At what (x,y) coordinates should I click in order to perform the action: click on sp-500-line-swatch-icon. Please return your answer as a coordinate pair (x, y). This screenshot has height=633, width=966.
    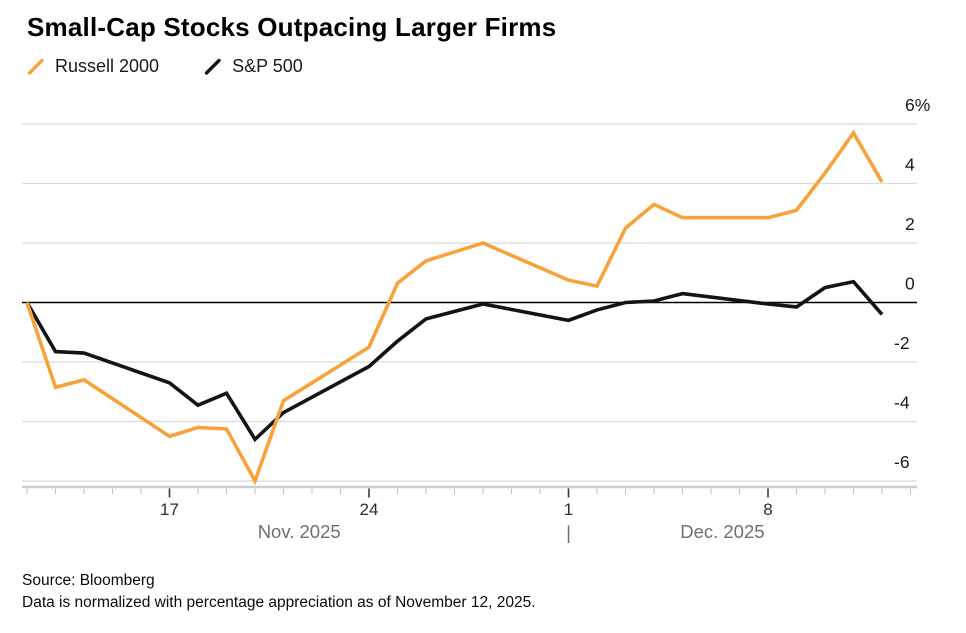
    Looking at the image, I should click on (212, 66).